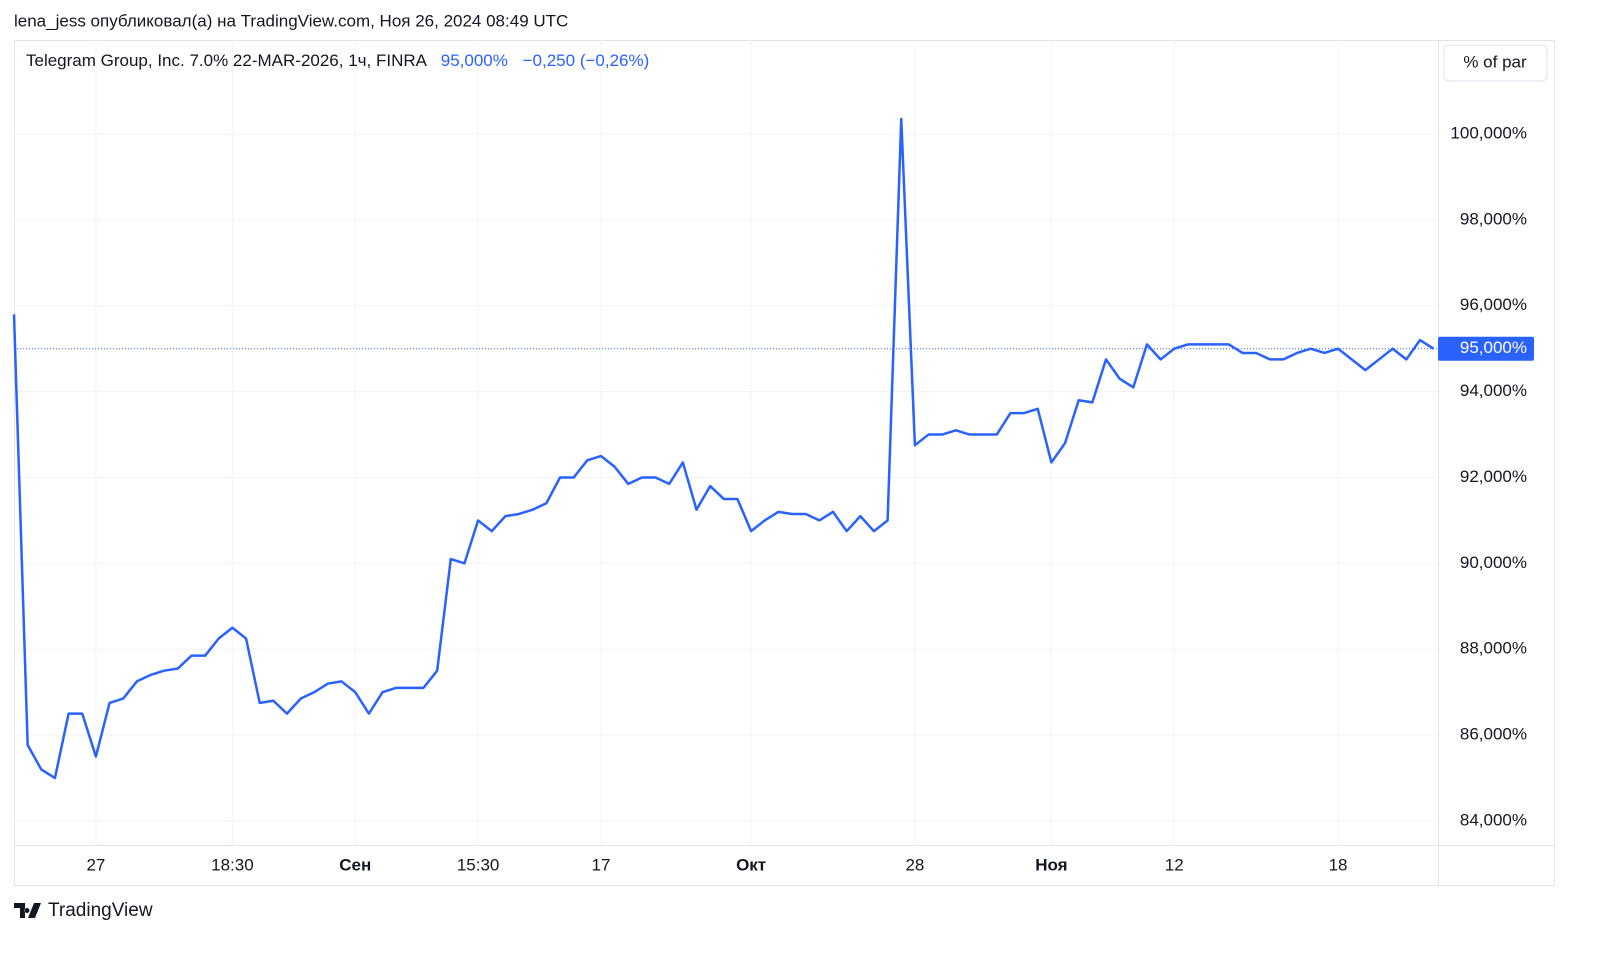 This screenshot has height=955, width=1600. I want to click on unit-button, so click(1495, 63).